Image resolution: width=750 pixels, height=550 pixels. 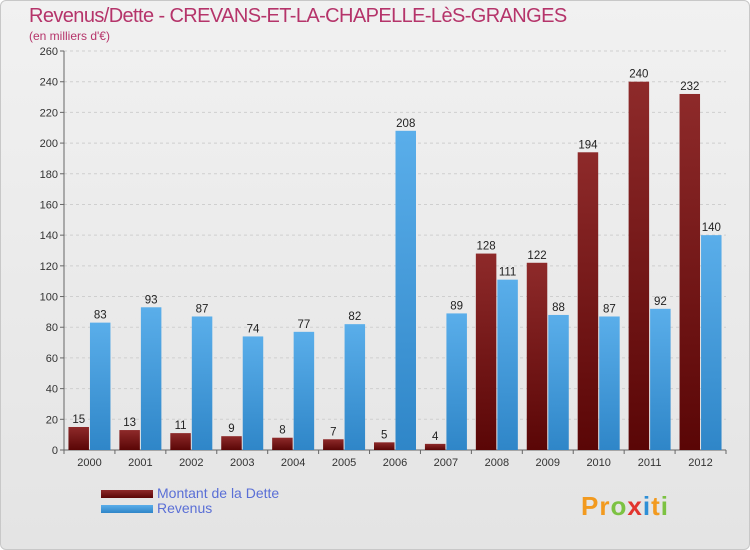 What do you see at coordinates (619, 506) in the screenshot?
I see `logo-letter: o` at bounding box center [619, 506].